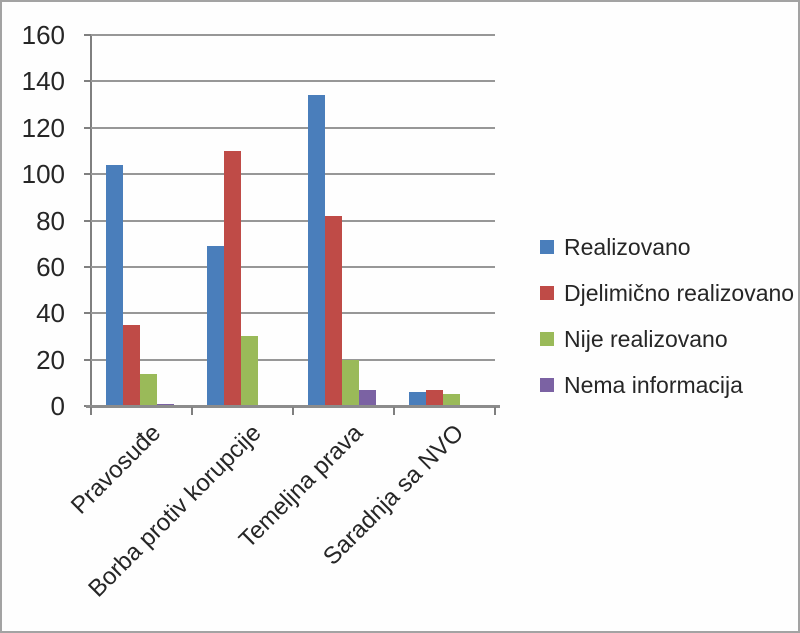  Describe the element at coordinates (175, 511) in the screenshot. I see `category-label: Borba protiv korupcije` at that location.